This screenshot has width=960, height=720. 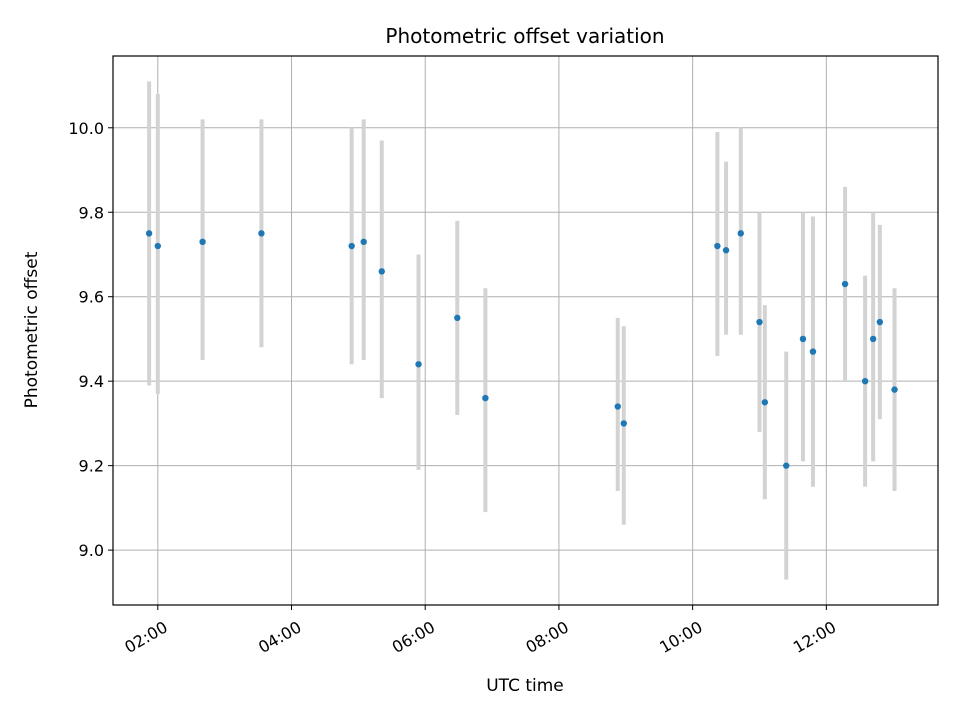 What do you see at coordinates (91, 381) in the screenshot?
I see `y-tick-label: 9.4` at bounding box center [91, 381].